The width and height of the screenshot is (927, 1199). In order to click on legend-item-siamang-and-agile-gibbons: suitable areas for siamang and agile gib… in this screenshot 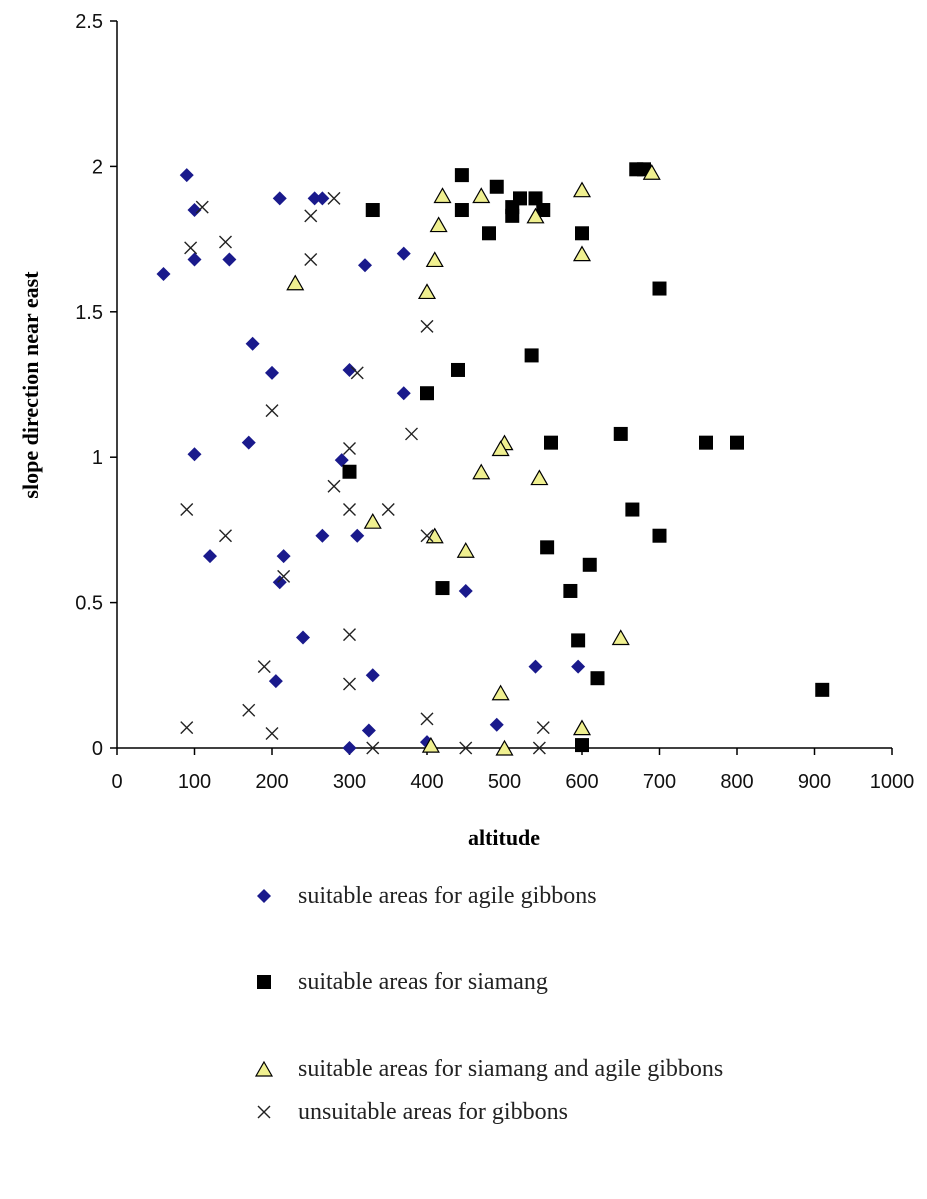, I will do `click(580, 1069)`.